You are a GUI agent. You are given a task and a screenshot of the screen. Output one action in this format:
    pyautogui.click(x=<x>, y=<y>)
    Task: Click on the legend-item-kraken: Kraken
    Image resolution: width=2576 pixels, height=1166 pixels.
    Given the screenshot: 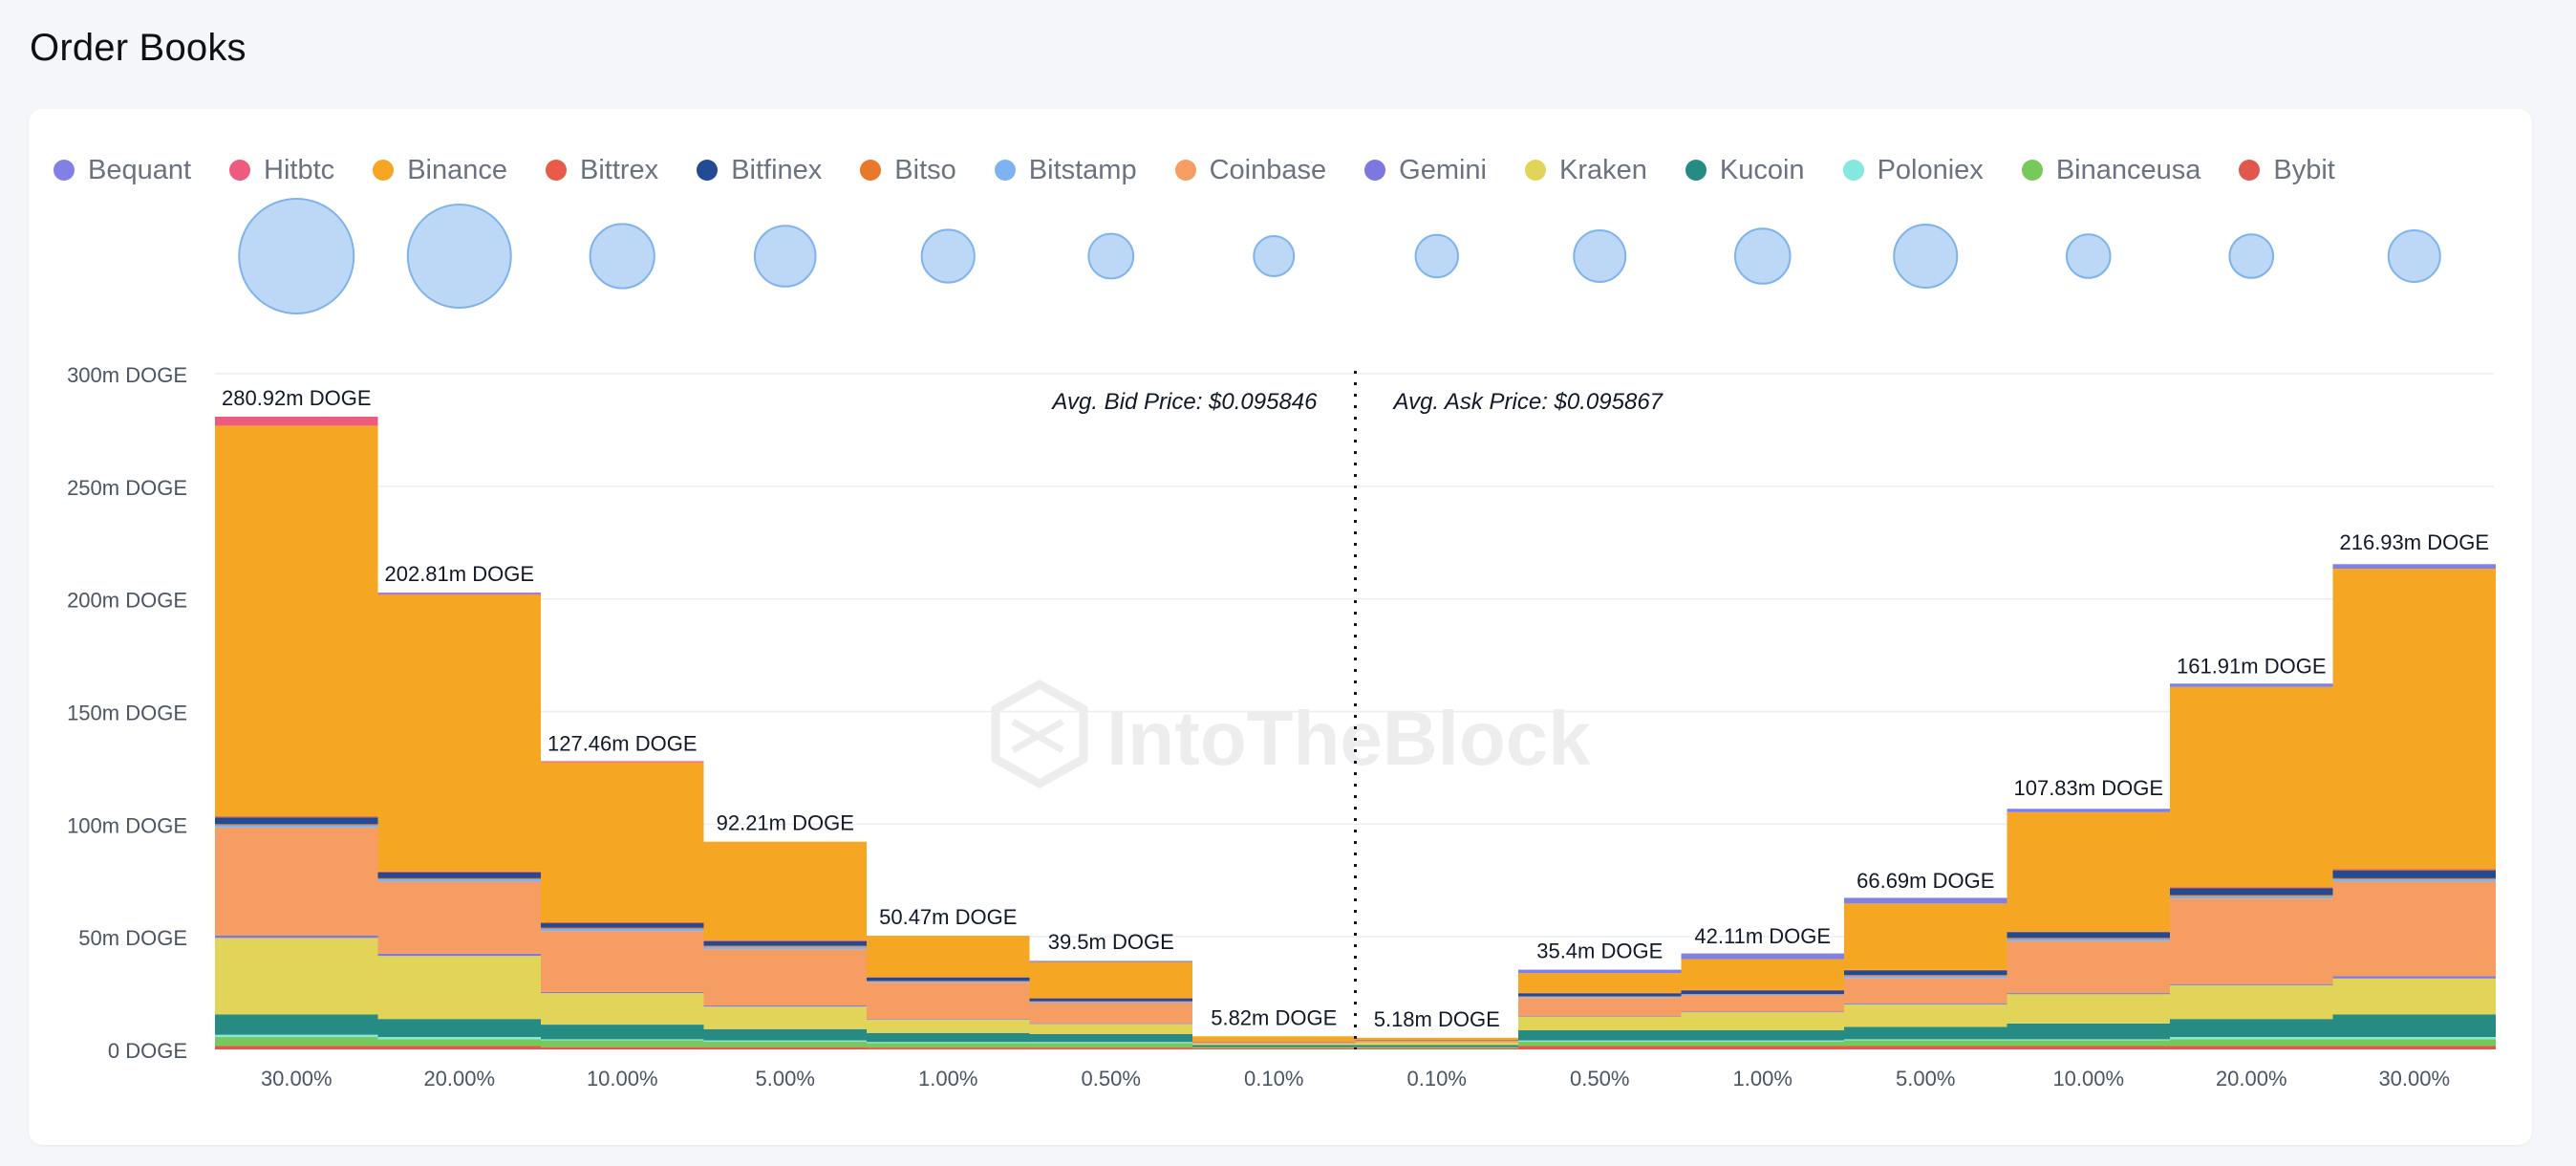 What is the action you would take?
    pyautogui.click(x=1586, y=170)
    